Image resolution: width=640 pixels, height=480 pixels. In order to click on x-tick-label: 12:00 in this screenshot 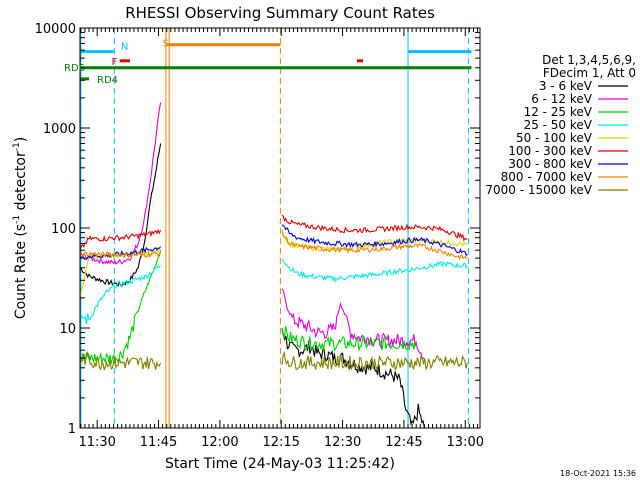, I will do `click(219, 442)`.